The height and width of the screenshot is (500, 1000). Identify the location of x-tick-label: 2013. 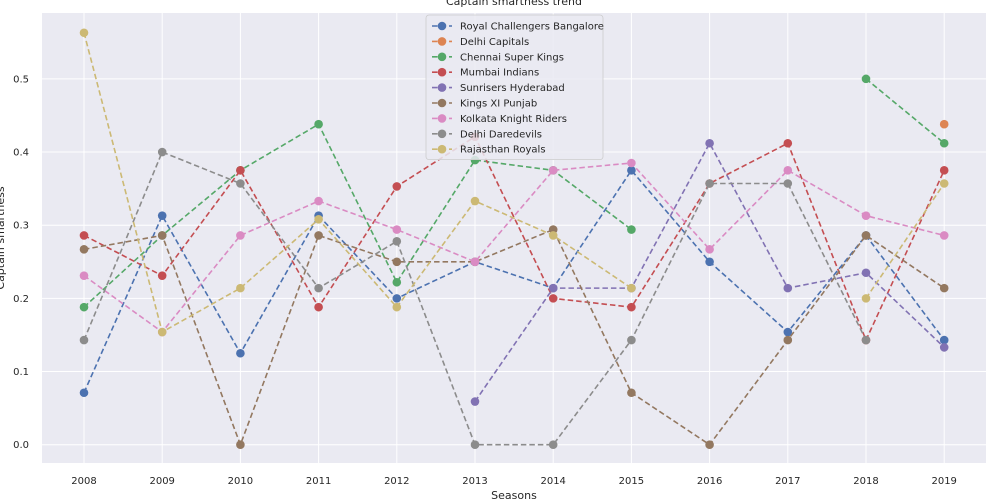
(474, 481).